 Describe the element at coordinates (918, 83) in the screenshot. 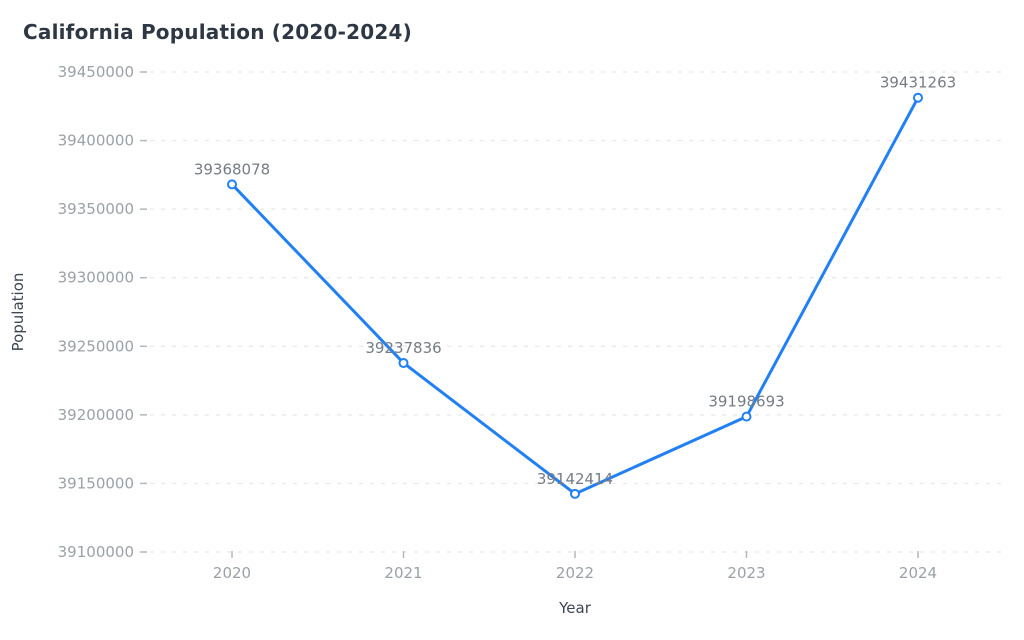

I see `data-point-label: 39431263` at that location.